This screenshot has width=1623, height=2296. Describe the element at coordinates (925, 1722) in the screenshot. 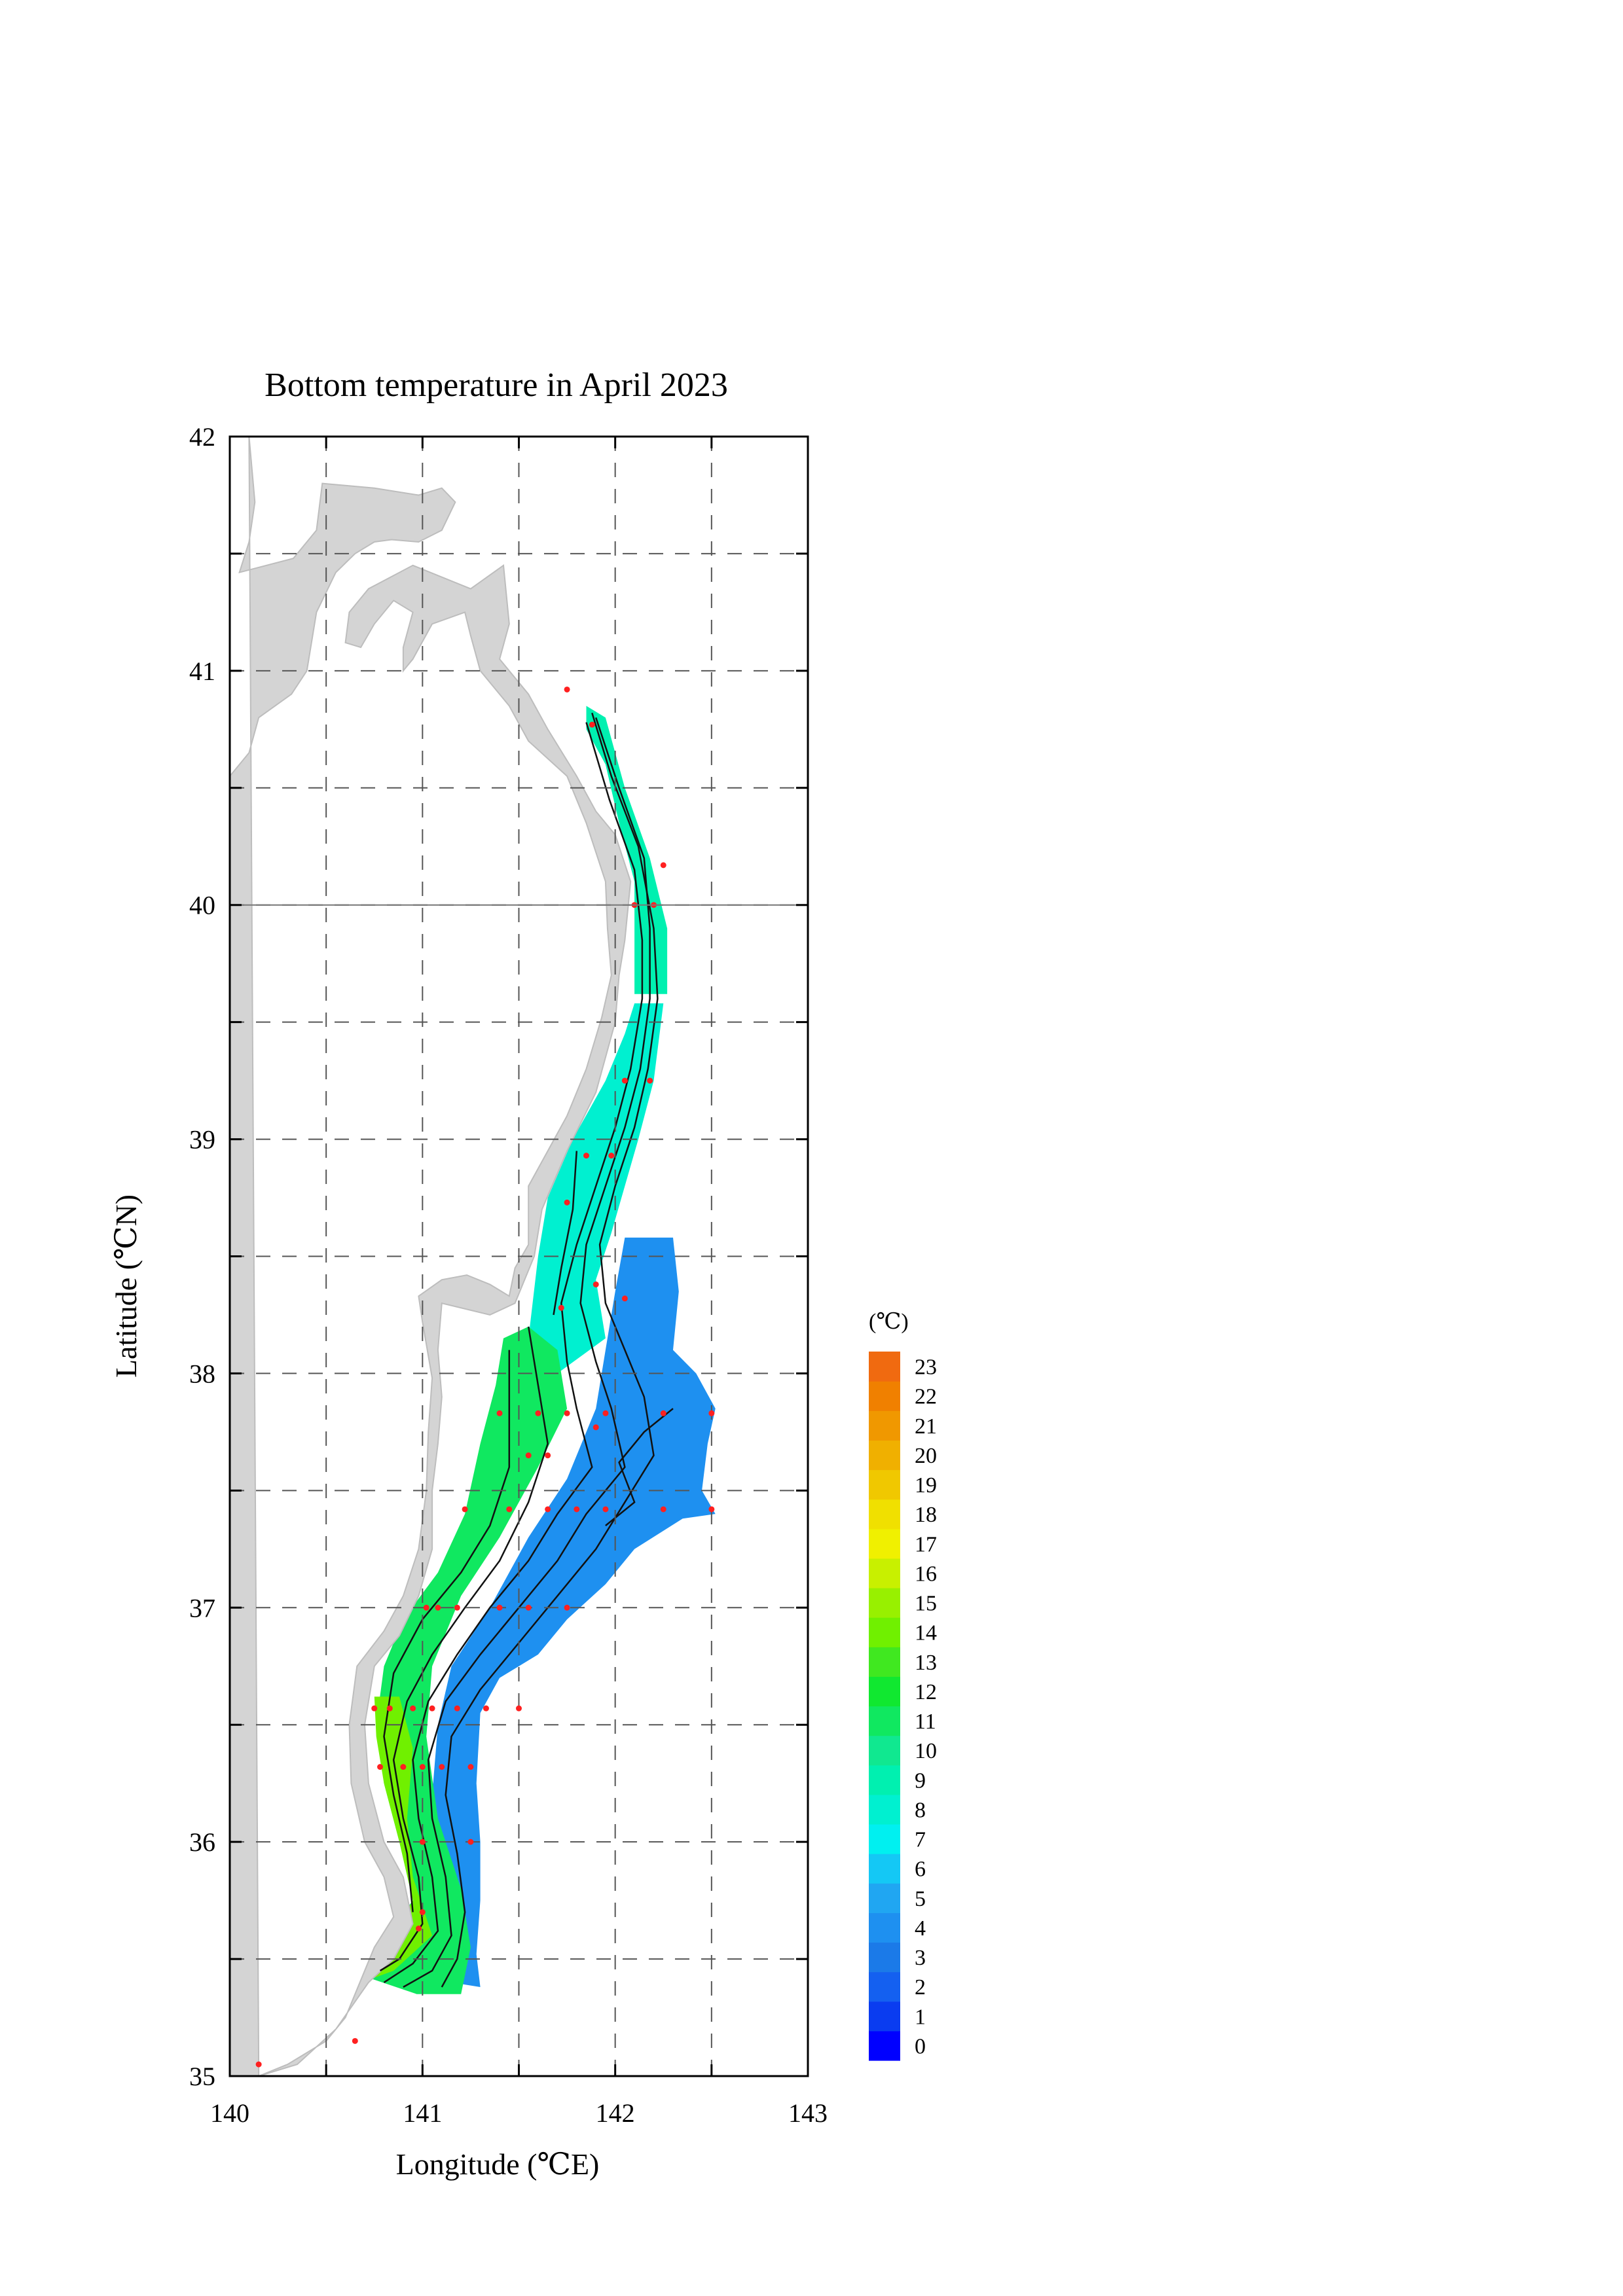

I see `colorbar-label: 11` at that location.